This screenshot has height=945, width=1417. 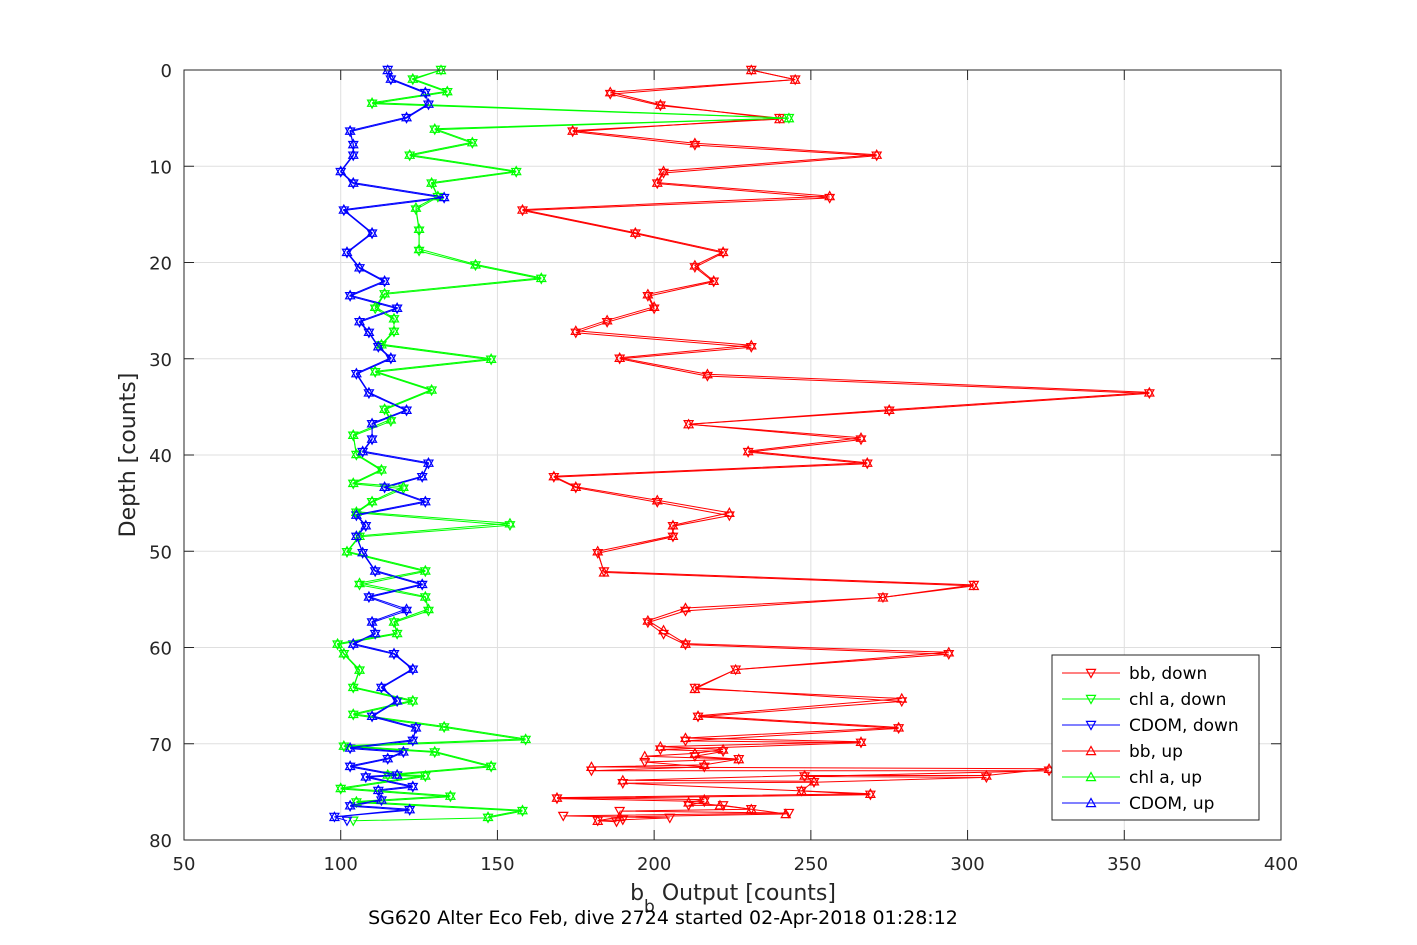 What do you see at coordinates (1281, 864) in the screenshot?
I see `x-tick-label: 400` at bounding box center [1281, 864].